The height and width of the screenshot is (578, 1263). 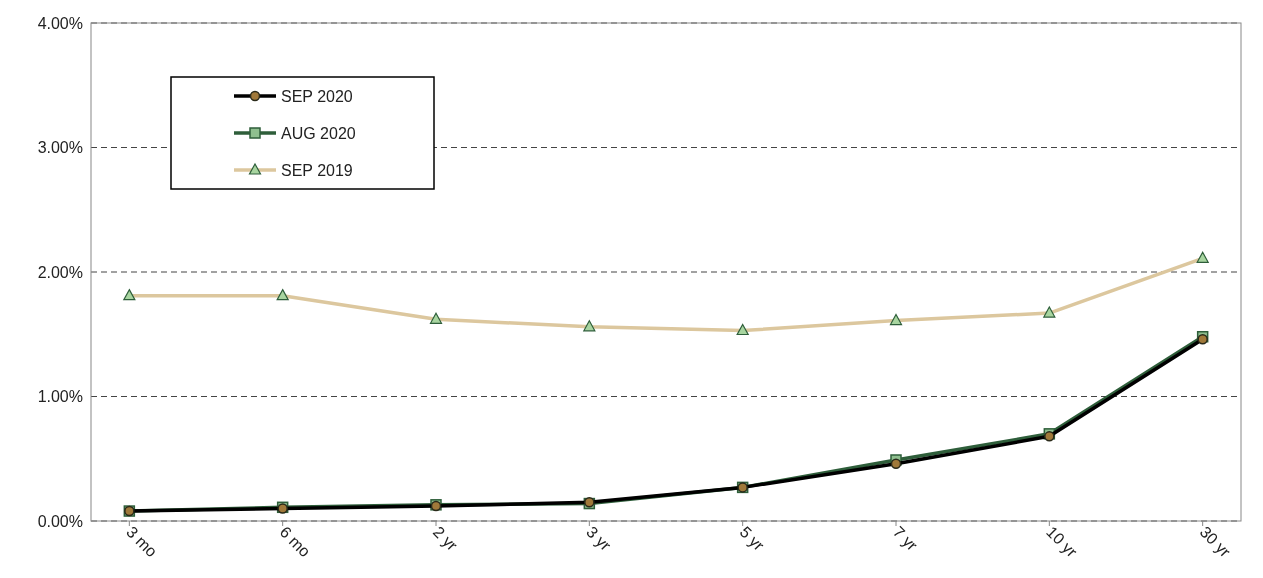 I want to click on x-tick-label: 7 yr, so click(x=905, y=539).